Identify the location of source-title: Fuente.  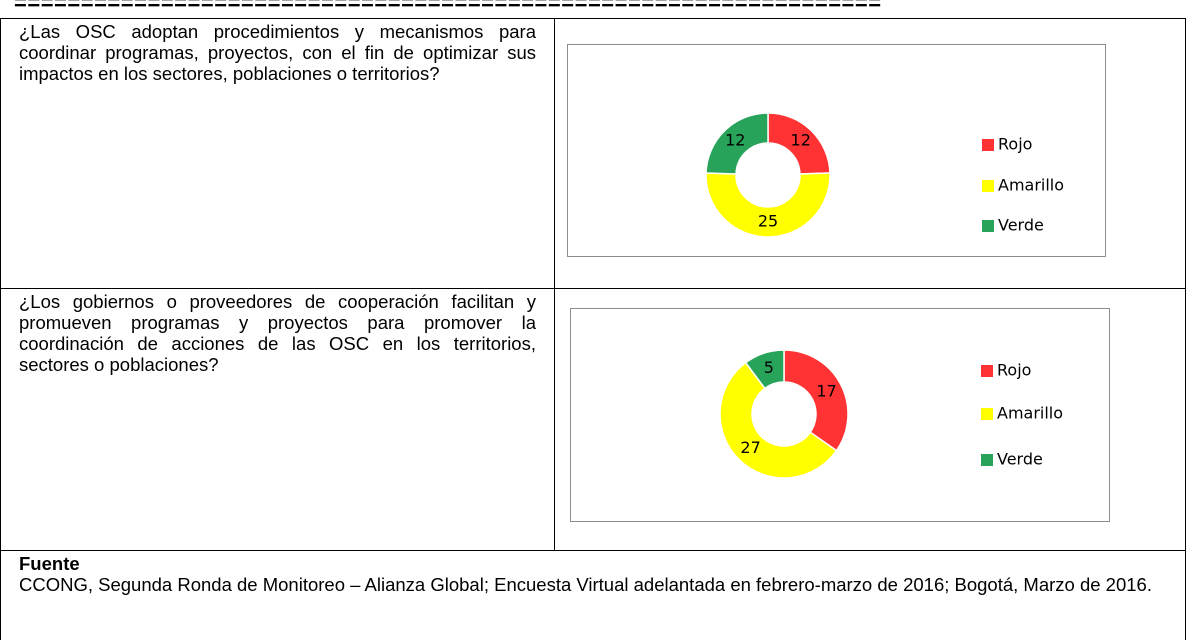
(49, 563).